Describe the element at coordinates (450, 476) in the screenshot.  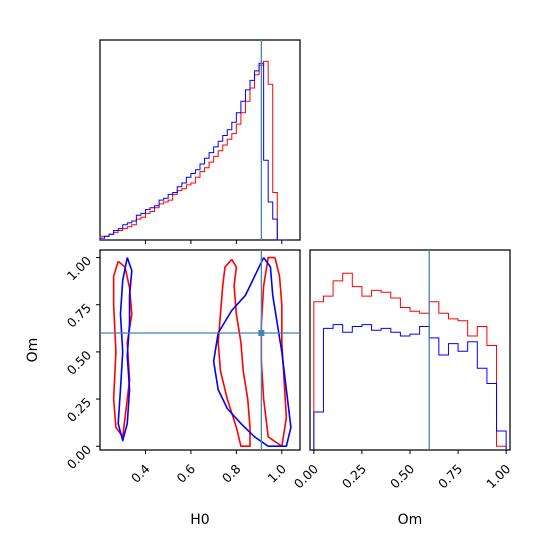
I see `x-tick-label: 0.75` at that location.